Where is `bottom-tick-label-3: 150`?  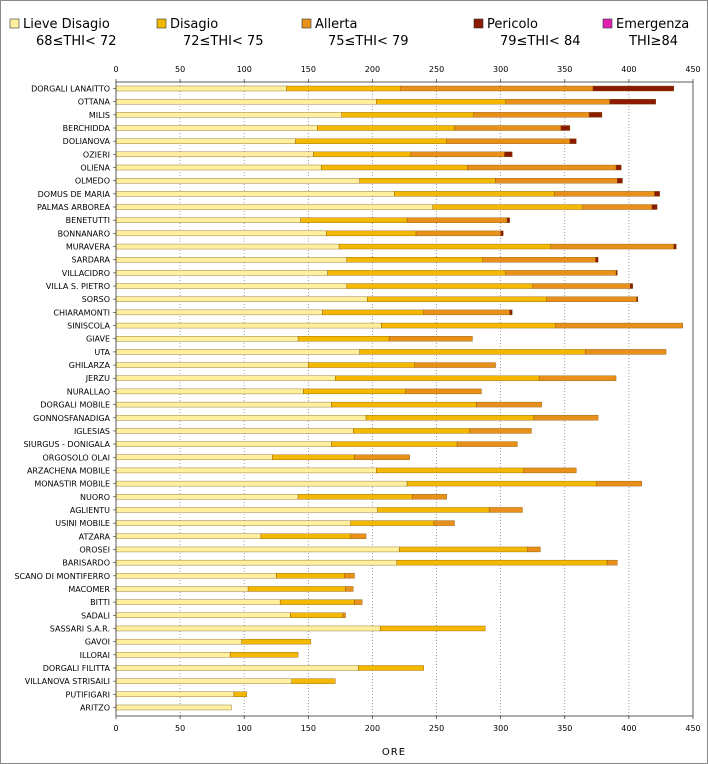
bottom-tick-label-3: 150 is located at coordinates (308, 728).